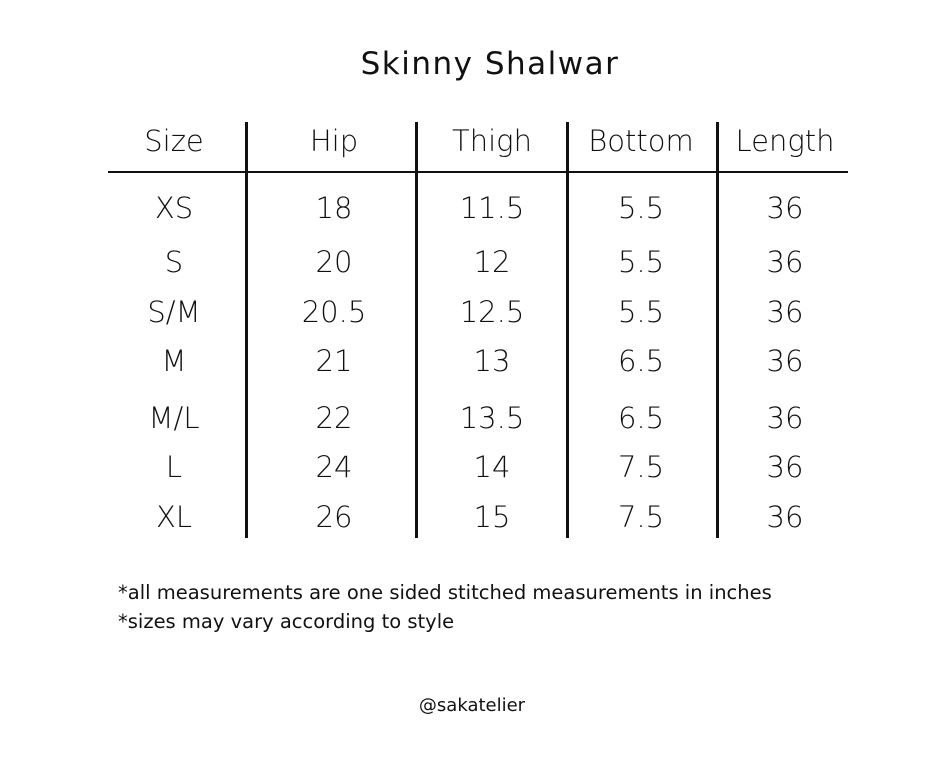  Describe the element at coordinates (334, 262) in the screenshot. I see `table-cell: 20` at that location.